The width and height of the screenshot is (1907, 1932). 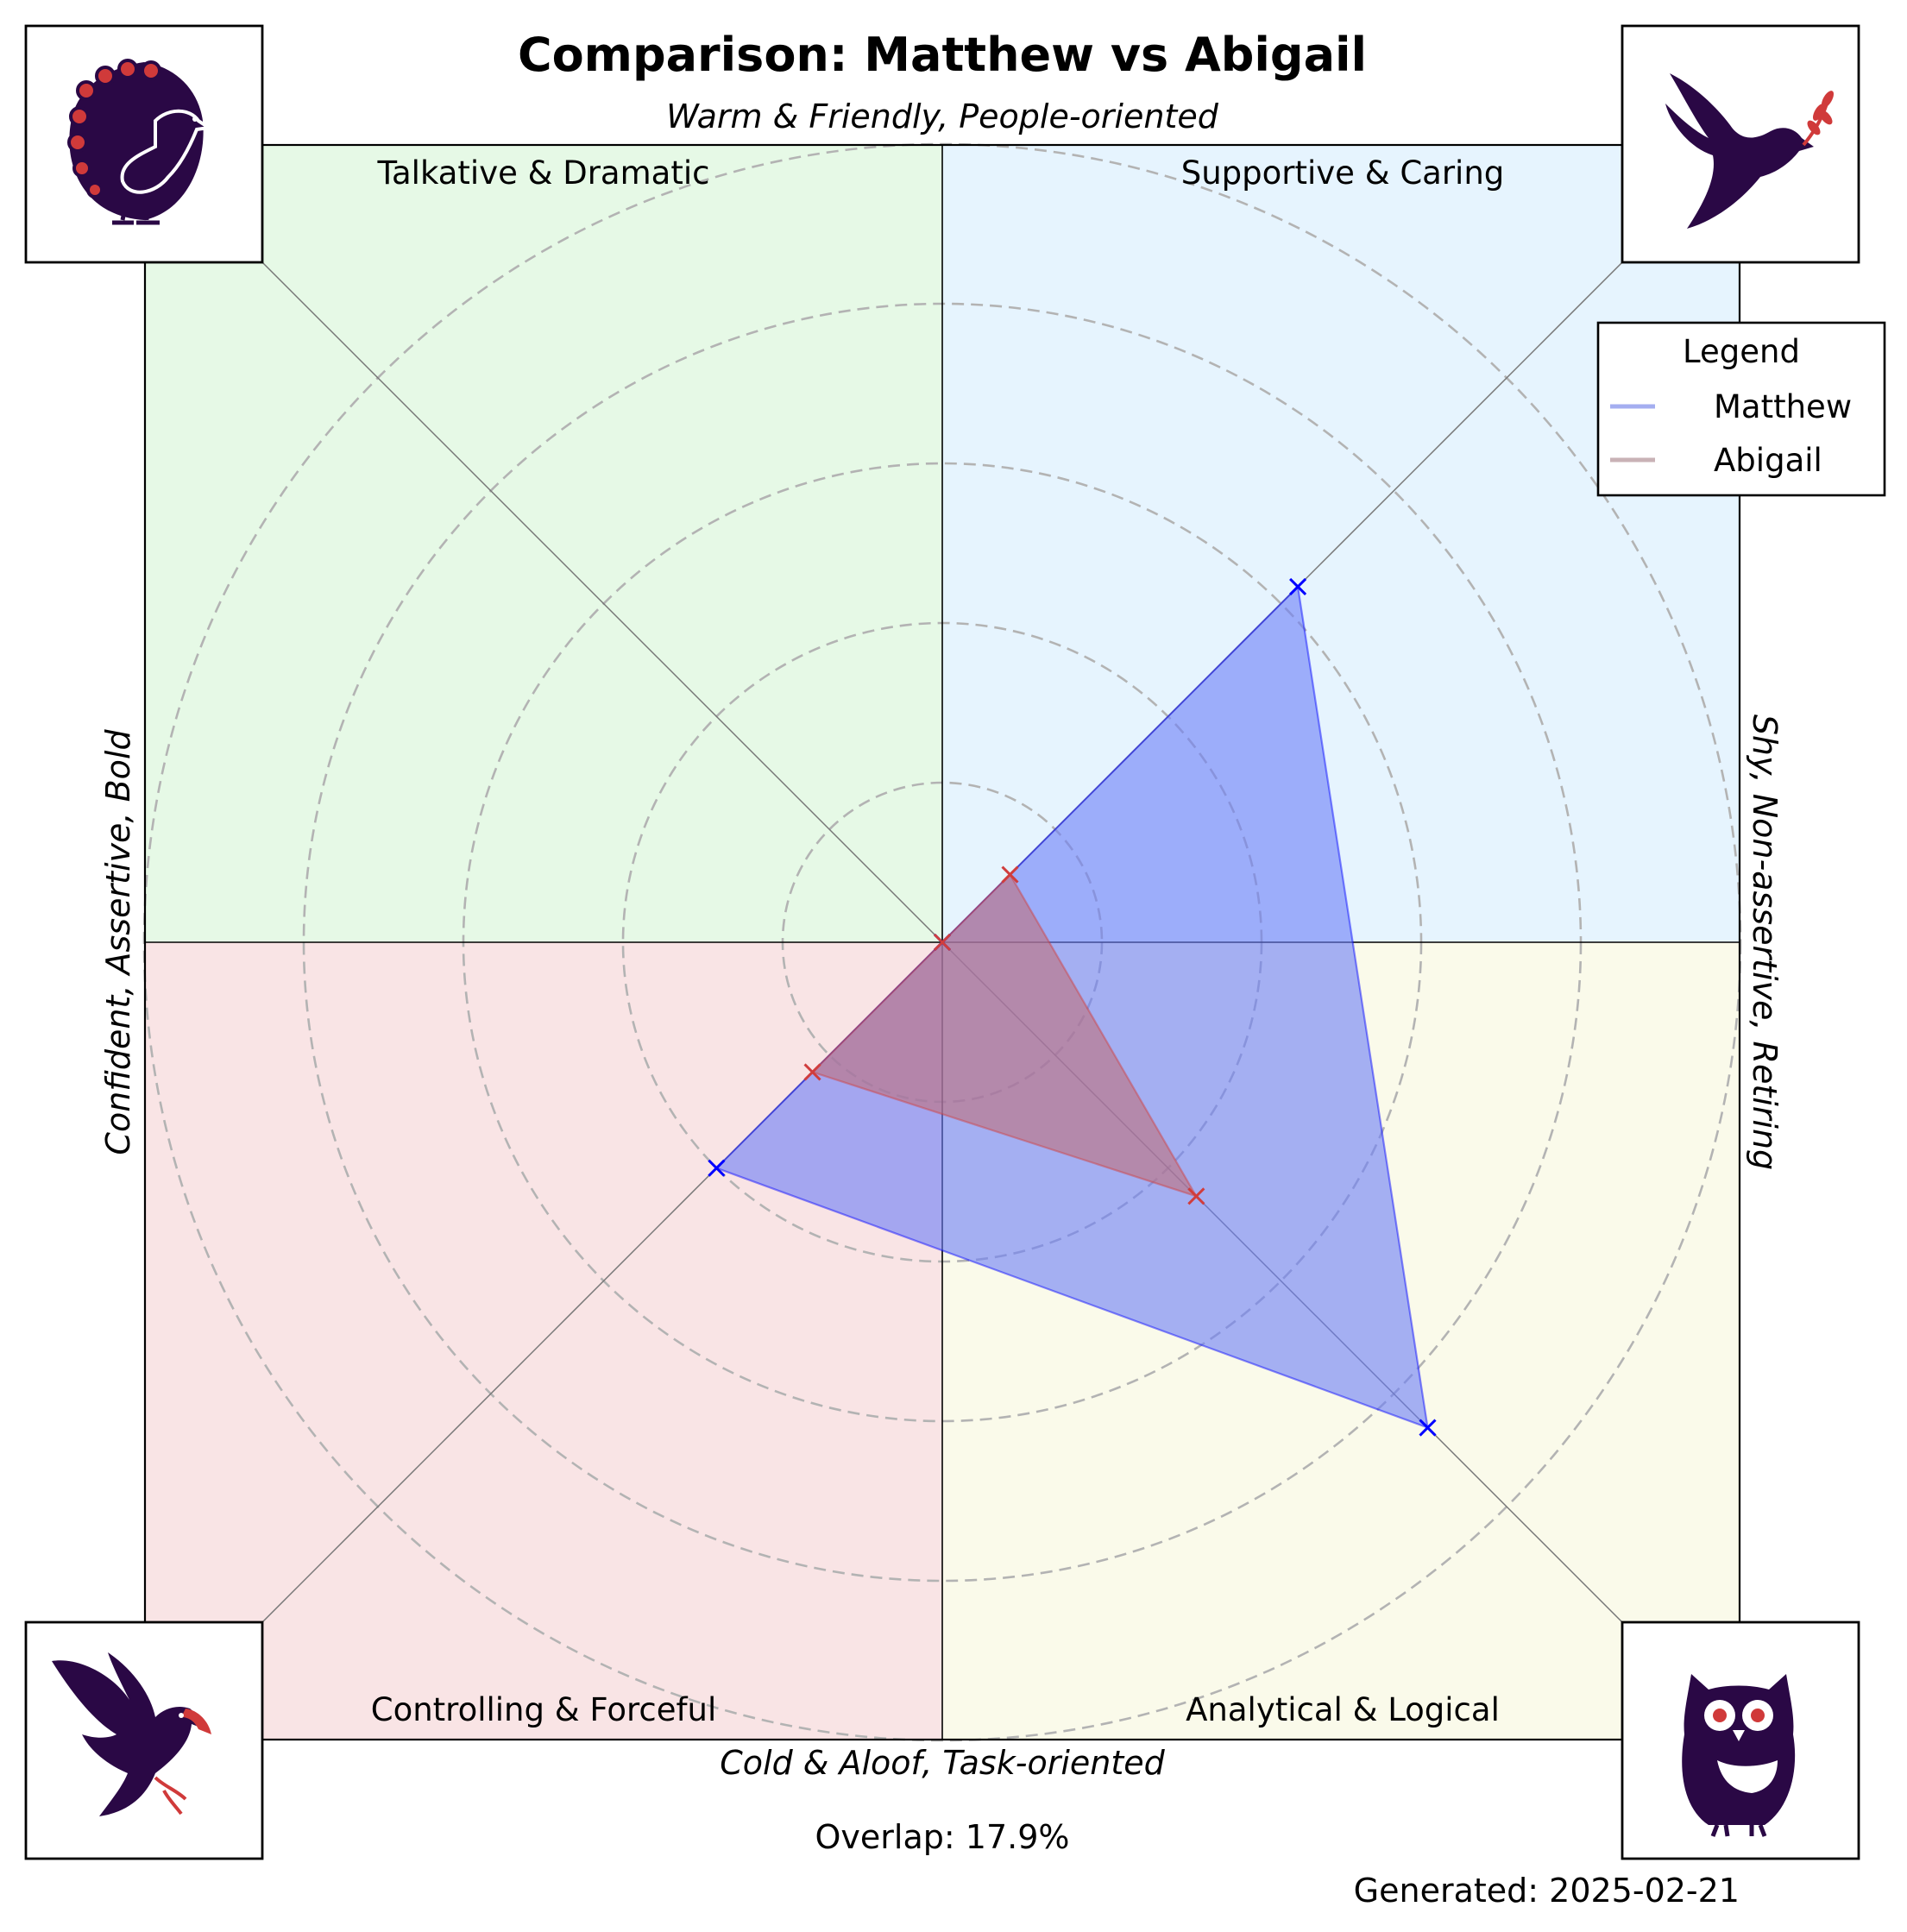 I want to click on legend-frame, so click(x=1741, y=409).